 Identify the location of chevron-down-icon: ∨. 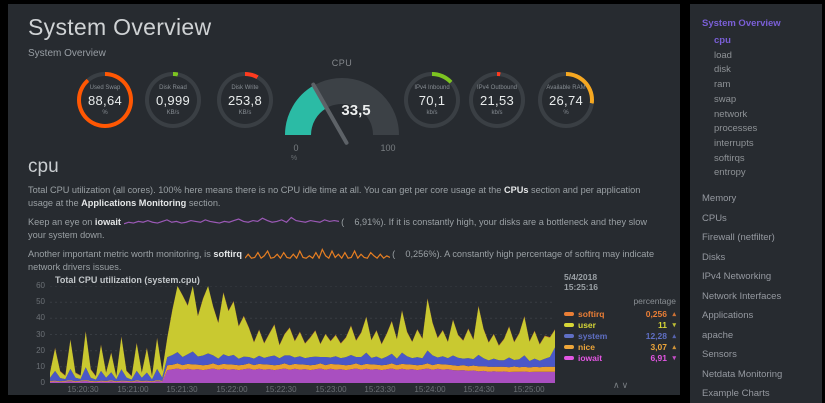
(626, 385).